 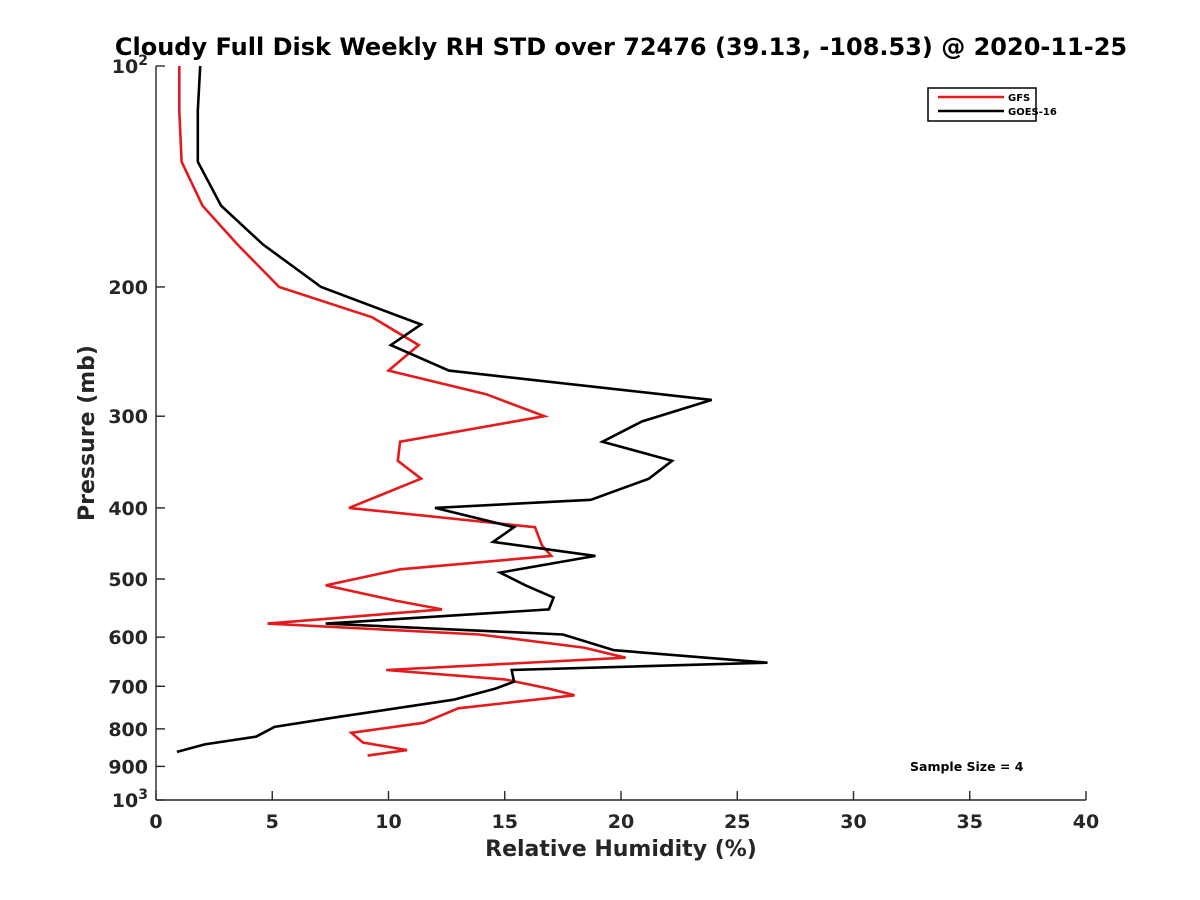 What do you see at coordinates (128, 288) in the screenshot?
I see `y-tick-label: 200` at bounding box center [128, 288].